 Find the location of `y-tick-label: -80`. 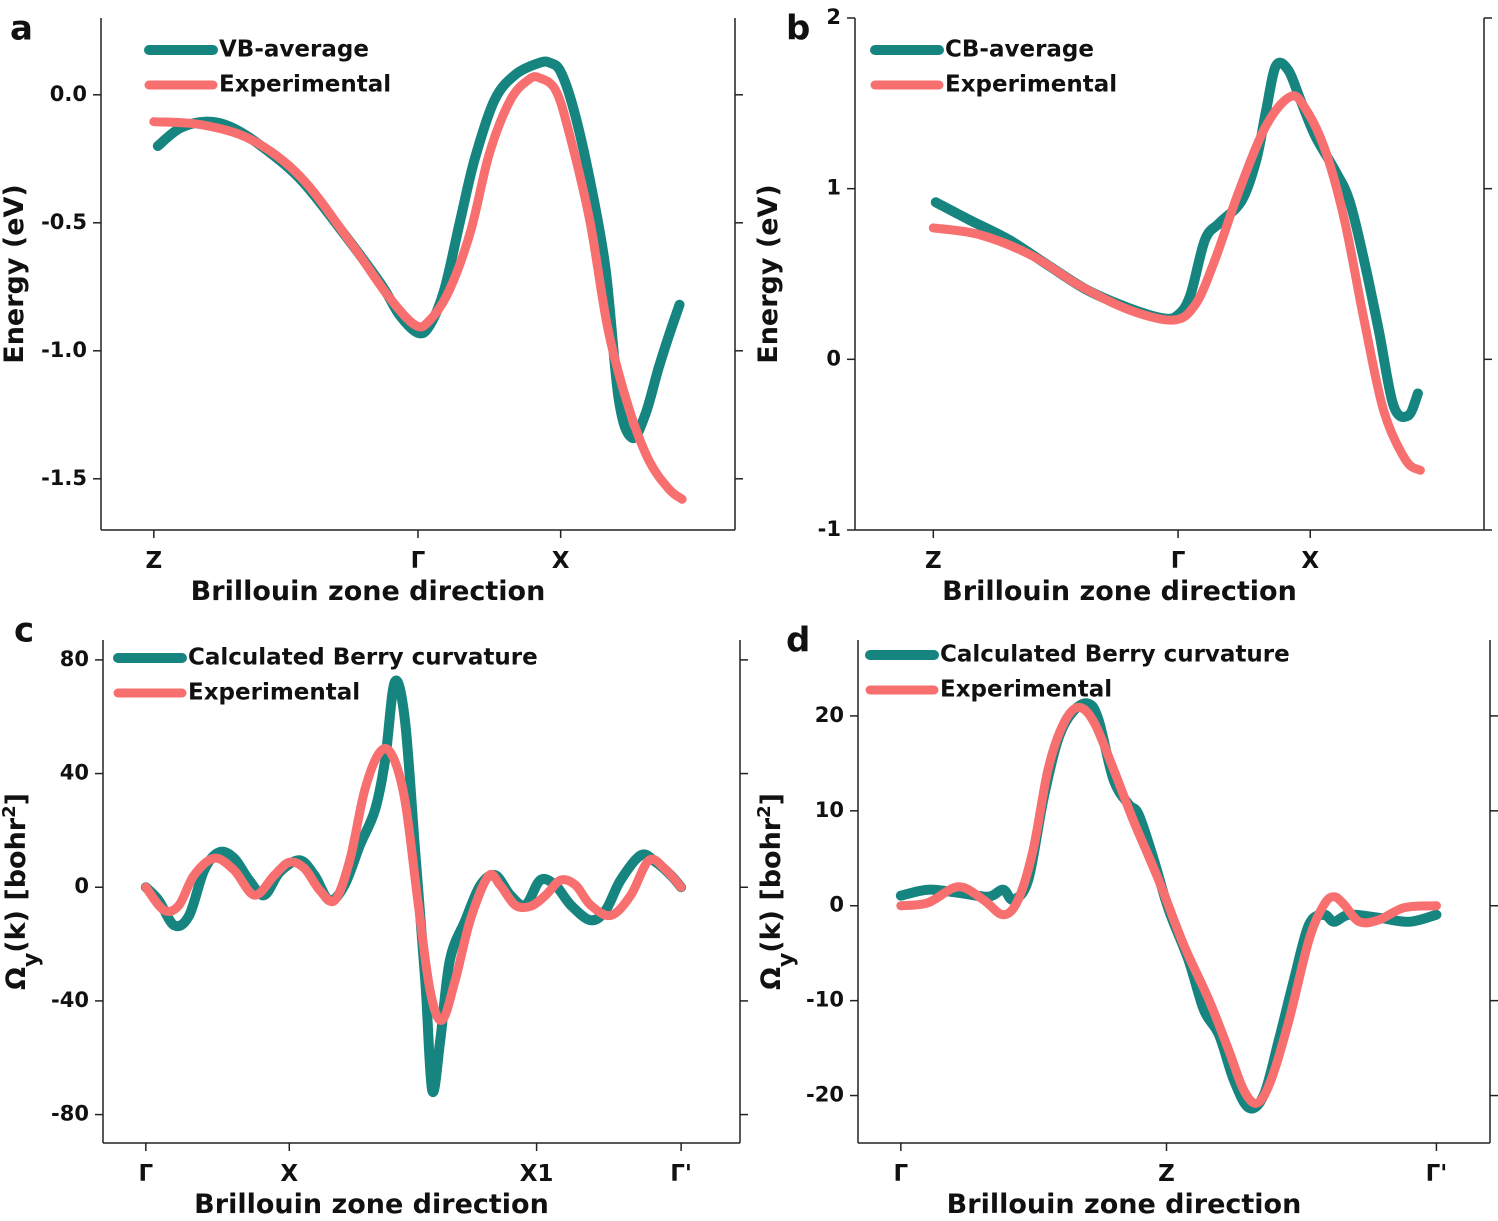

y-tick-label: -80 is located at coordinates (70, 1114).